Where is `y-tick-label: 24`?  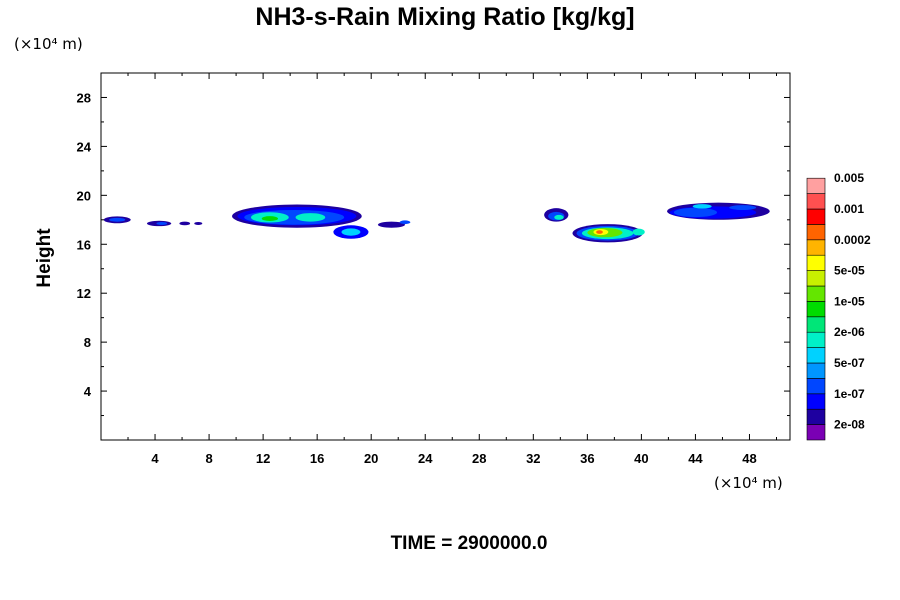
y-tick-label: 24 is located at coordinates (84, 146).